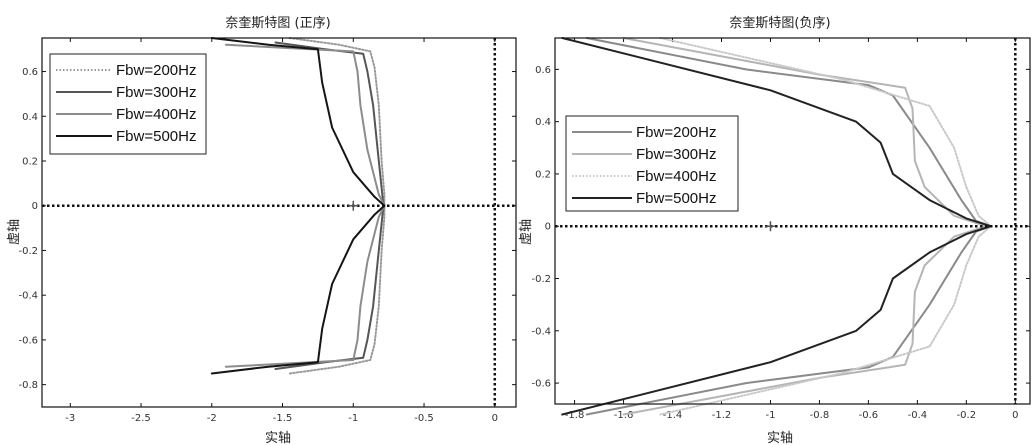  Describe the element at coordinates (28, 385) in the screenshot. I see `y-tick-label: -0.8` at that location.